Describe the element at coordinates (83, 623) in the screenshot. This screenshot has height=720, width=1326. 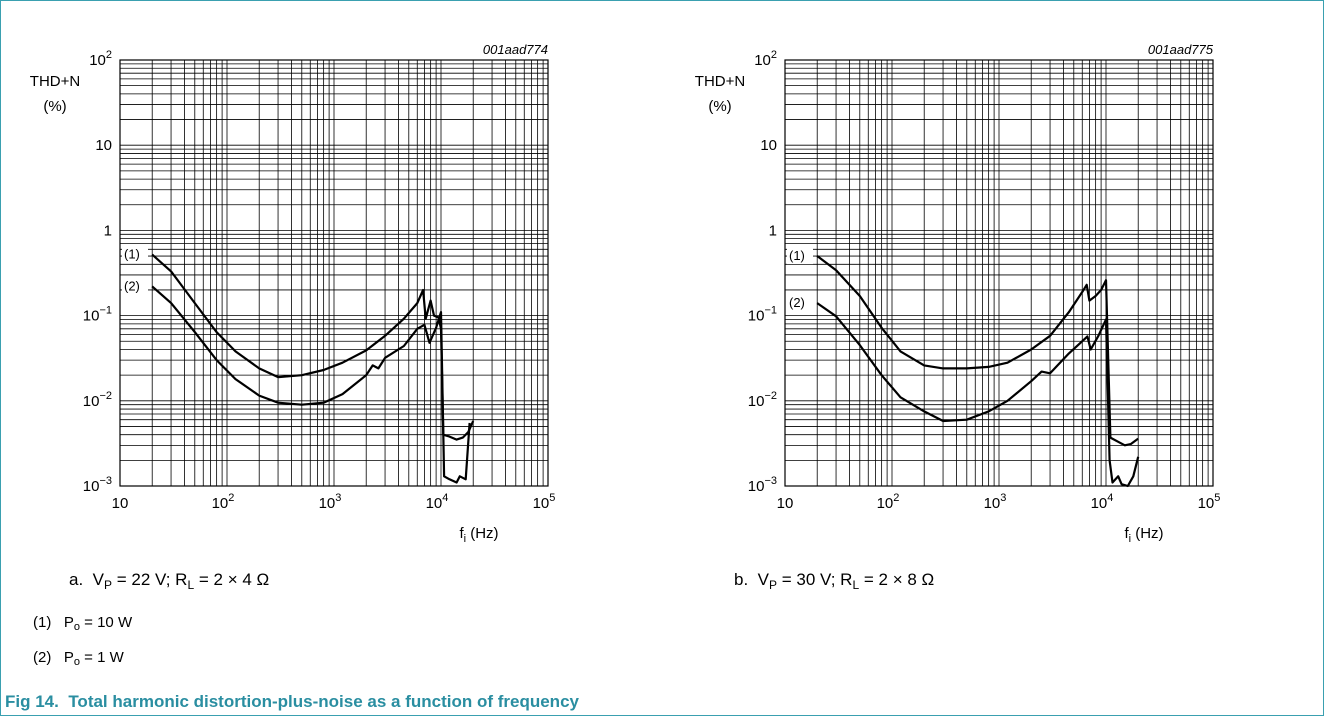
I see `note-1: (1) Po = 10 W` at that location.